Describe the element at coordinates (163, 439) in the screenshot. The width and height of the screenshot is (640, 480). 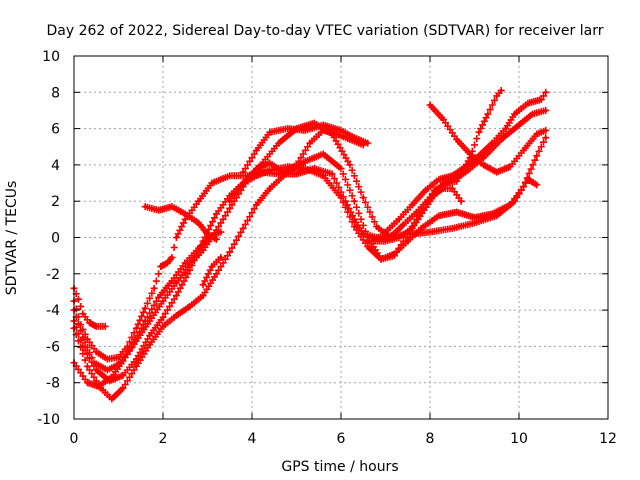
I see `x-tick-label: 2` at that location.